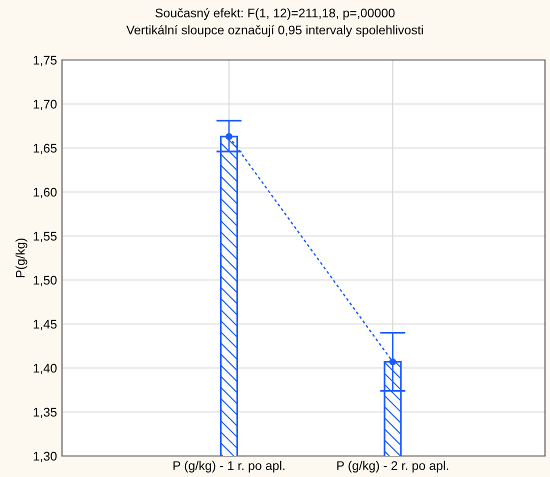  I want to click on y-tick-label: 1,55, so click(45, 237).